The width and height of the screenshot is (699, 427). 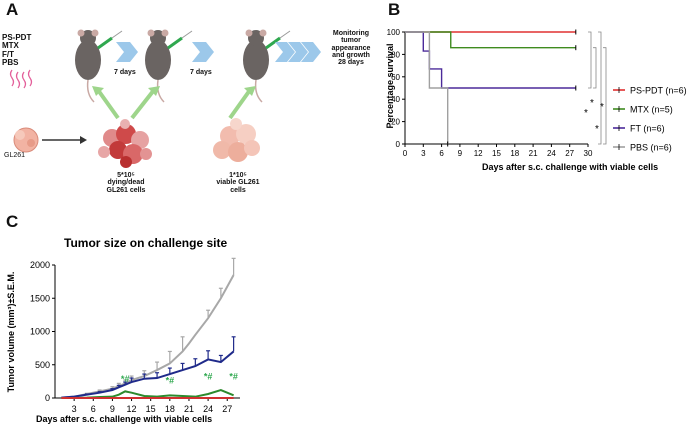 What do you see at coordinates (395, 54) in the screenshot?
I see `y-tick-label: 80` at bounding box center [395, 54].